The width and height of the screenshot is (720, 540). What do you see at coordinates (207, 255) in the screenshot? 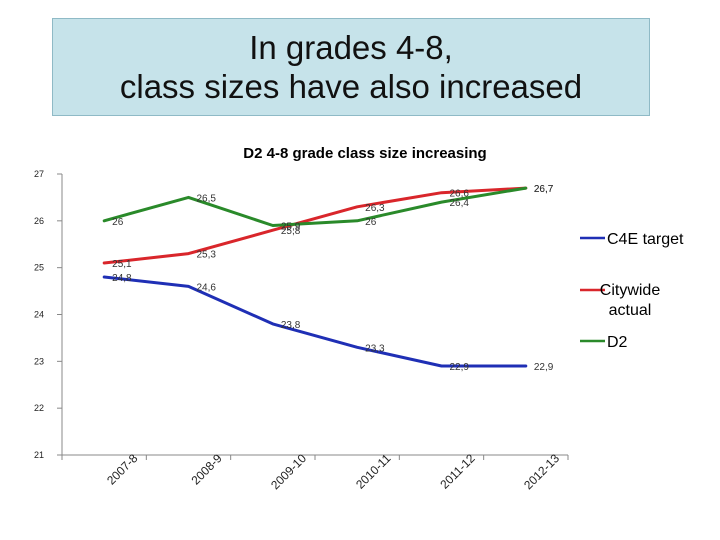
I see `data-label: 25,3` at bounding box center [207, 255].